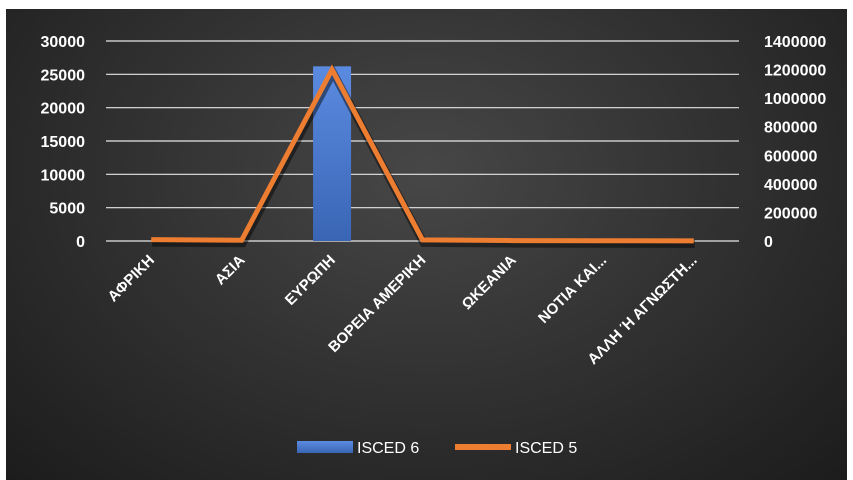 The width and height of the screenshot is (853, 480). What do you see at coordinates (325, 447) in the screenshot?
I see `legend-swatch-isced6` at bounding box center [325, 447].